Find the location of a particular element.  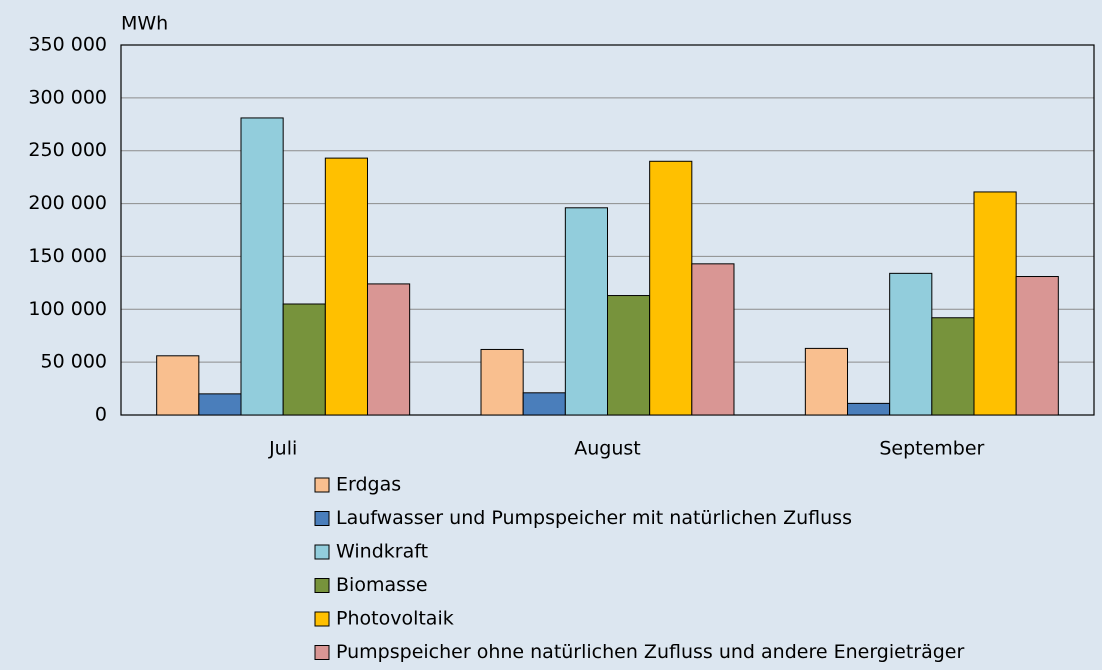

y-tick-label: 100 000 is located at coordinates (67, 309).